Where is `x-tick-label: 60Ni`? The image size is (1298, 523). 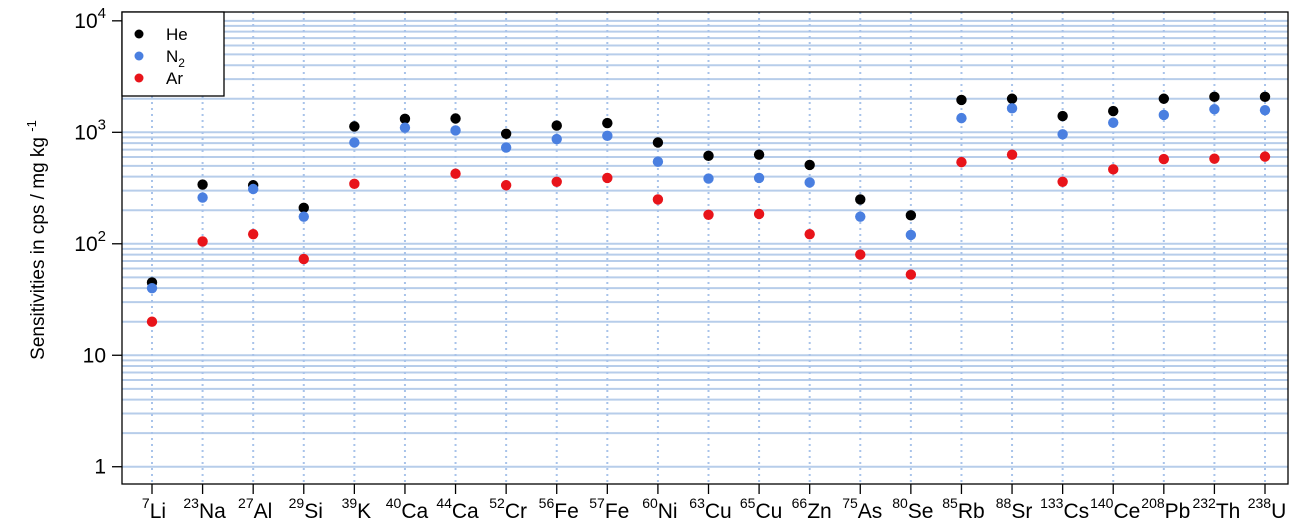 x-tick-label: 60Ni is located at coordinates (659, 509).